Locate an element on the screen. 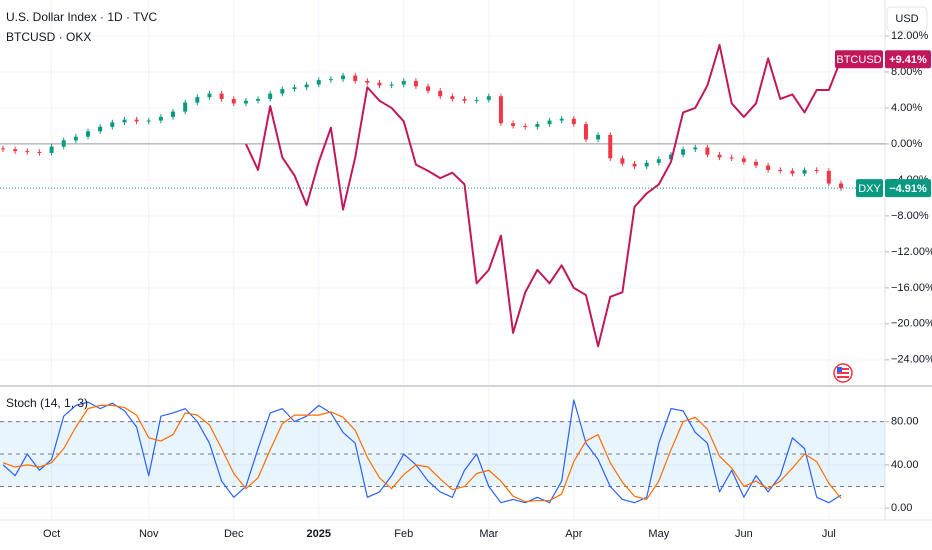  y-tick-label: 40.00 is located at coordinates (905, 465).